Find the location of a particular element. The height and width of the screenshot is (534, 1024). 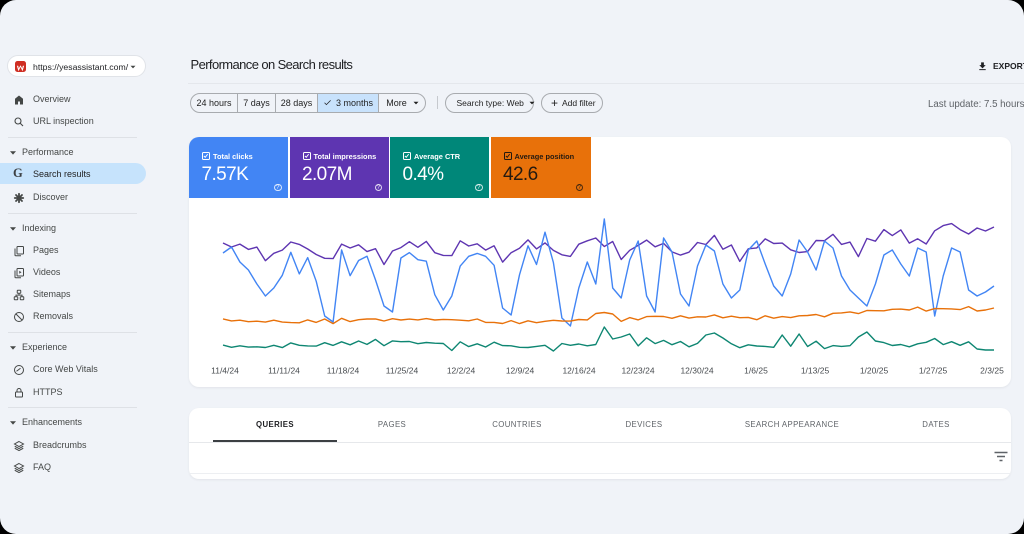

svg-text: 12/16/24 is located at coordinates (578, 371).